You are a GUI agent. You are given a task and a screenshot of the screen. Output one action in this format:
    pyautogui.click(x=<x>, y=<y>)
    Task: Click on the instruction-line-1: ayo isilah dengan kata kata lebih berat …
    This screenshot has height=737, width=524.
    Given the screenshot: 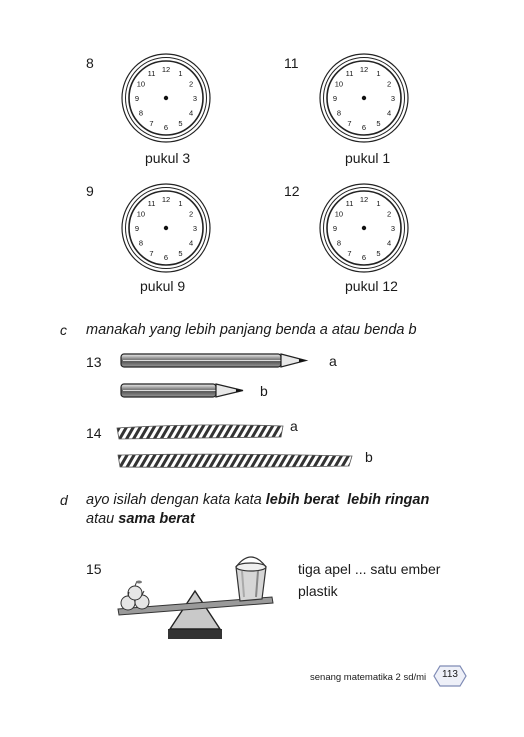 What is the action you would take?
    pyautogui.click(x=286, y=500)
    